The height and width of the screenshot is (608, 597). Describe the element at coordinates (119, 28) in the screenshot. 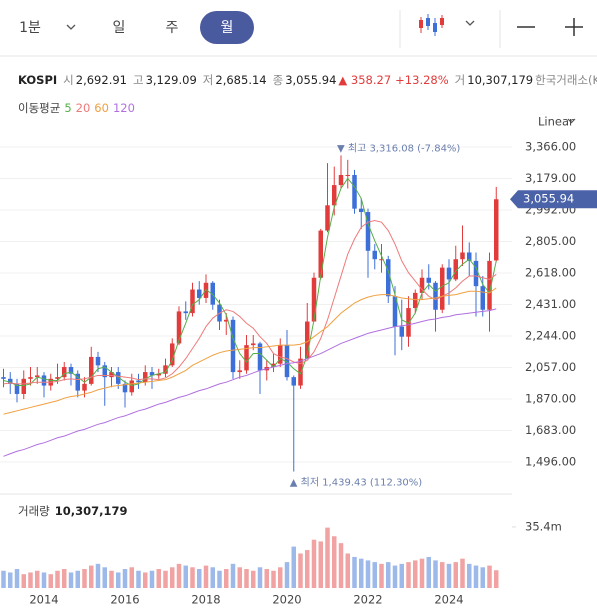

I see `interval-button: 일` at that location.